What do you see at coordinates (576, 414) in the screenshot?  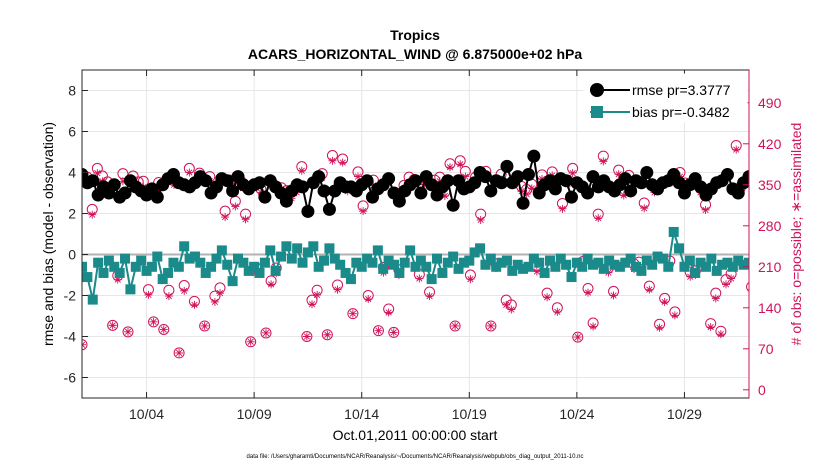 I see `x-tick-label: 10/24` at bounding box center [576, 414].